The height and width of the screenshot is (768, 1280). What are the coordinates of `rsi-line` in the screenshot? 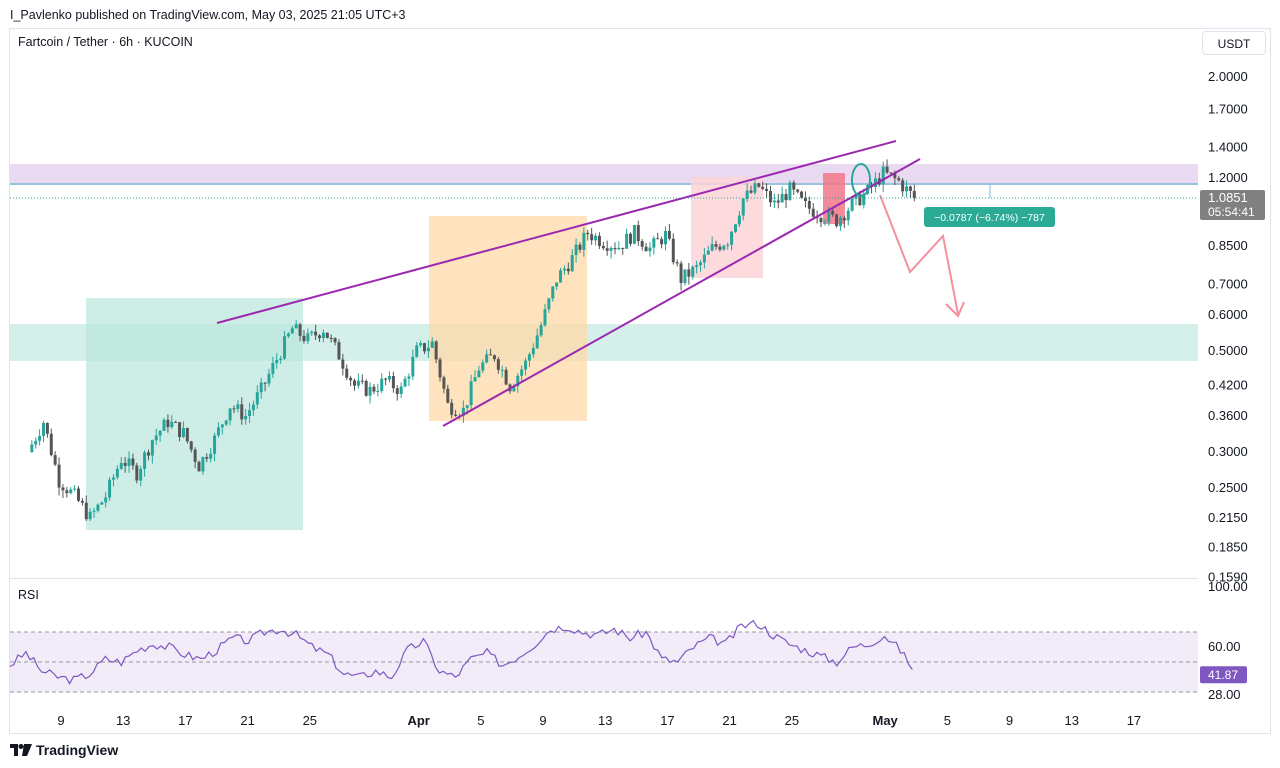 It's located at (461, 652).